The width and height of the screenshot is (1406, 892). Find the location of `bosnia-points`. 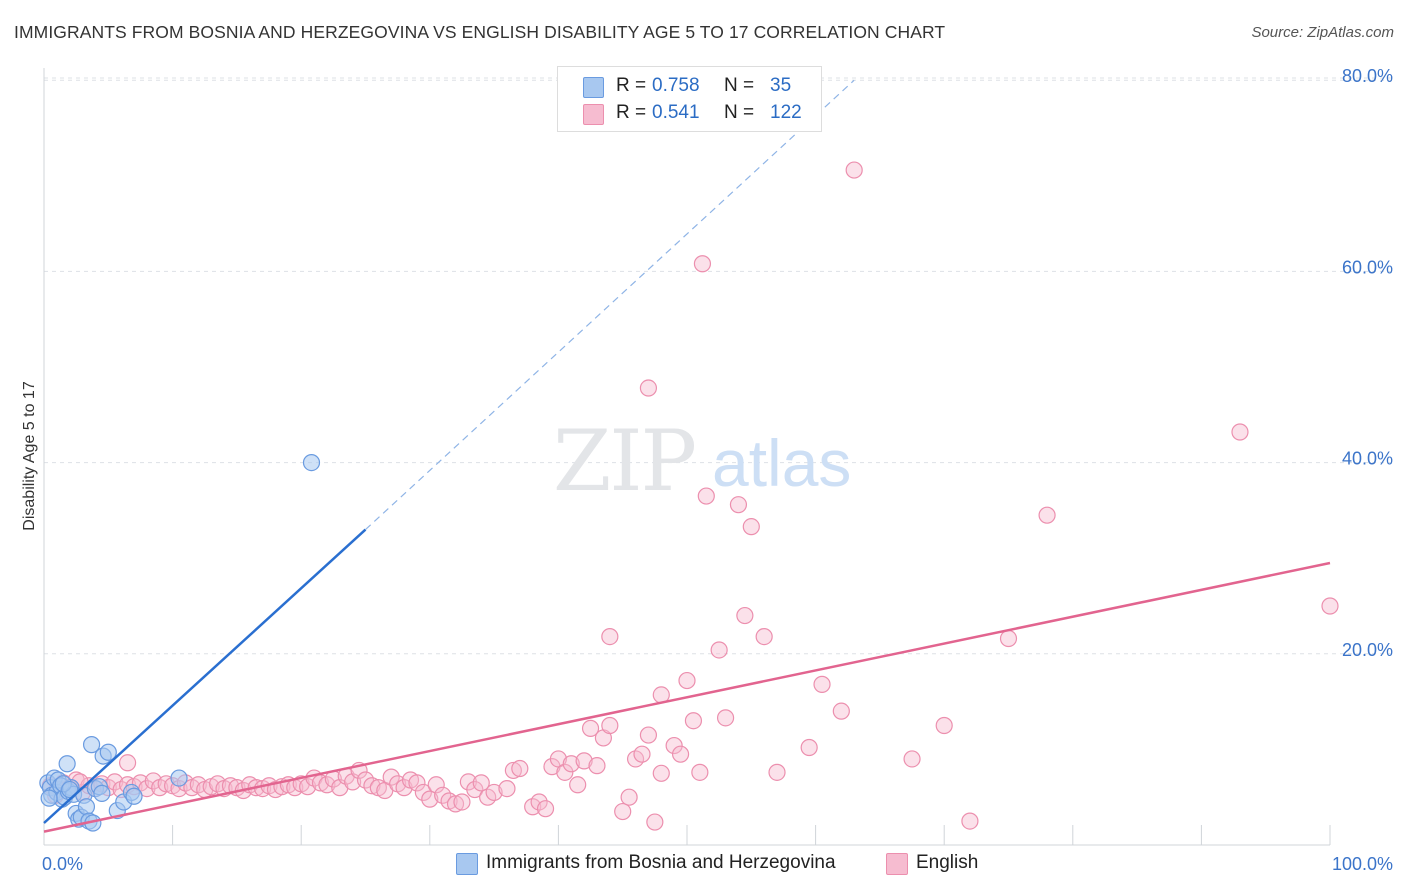

bosnia-points is located at coordinates (180, 643).